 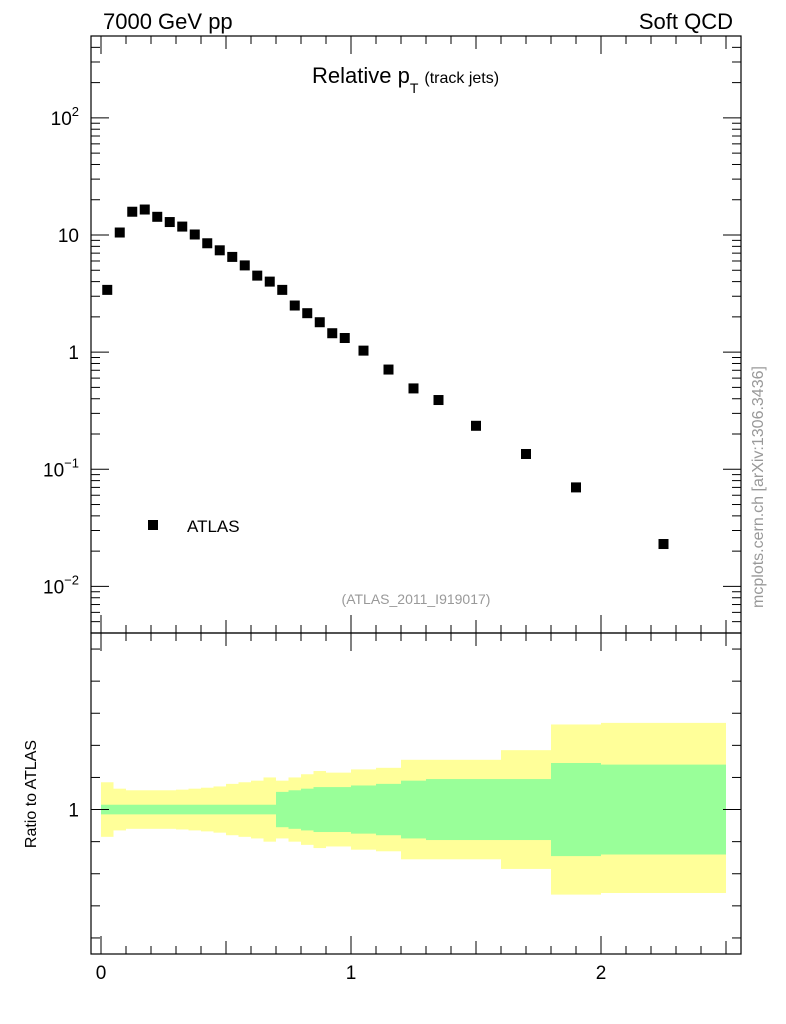 What do you see at coordinates (758, 487) in the screenshot?
I see `side-label: mcplots.cern.ch [arXiv:1306.3436]` at bounding box center [758, 487].